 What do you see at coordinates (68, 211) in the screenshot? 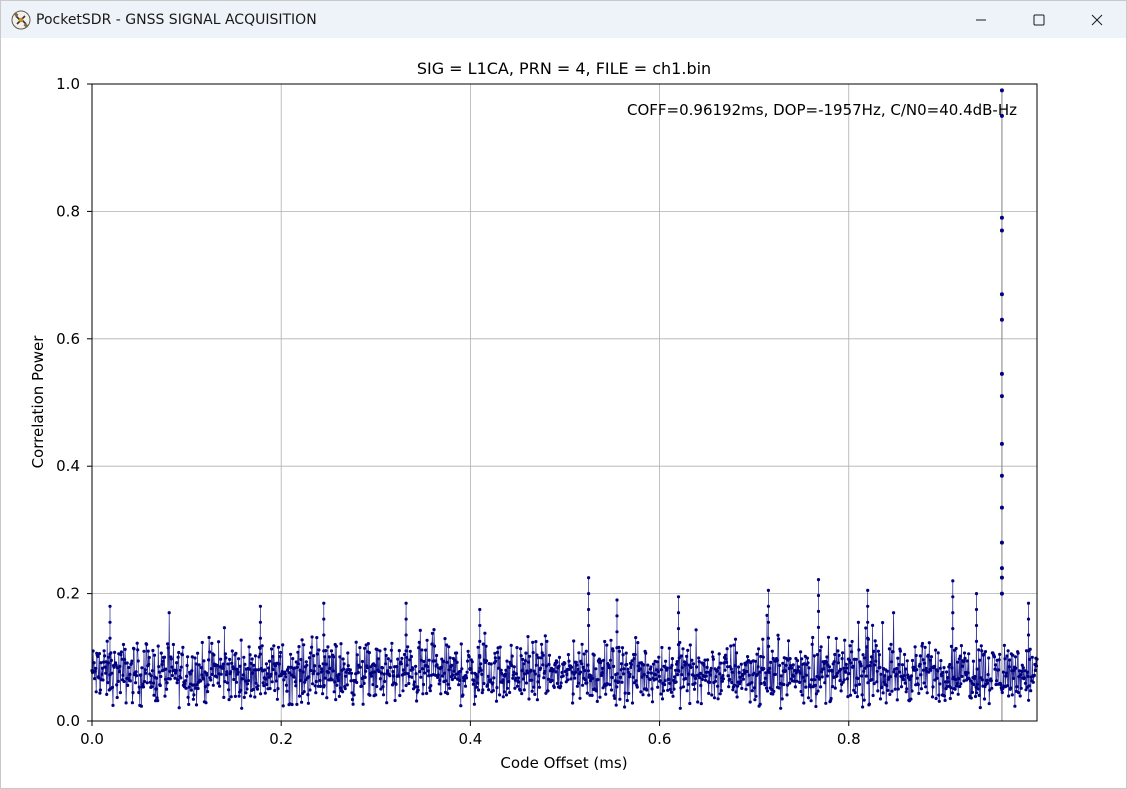
I see `y-tick-label: 0.8` at bounding box center [68, 211].